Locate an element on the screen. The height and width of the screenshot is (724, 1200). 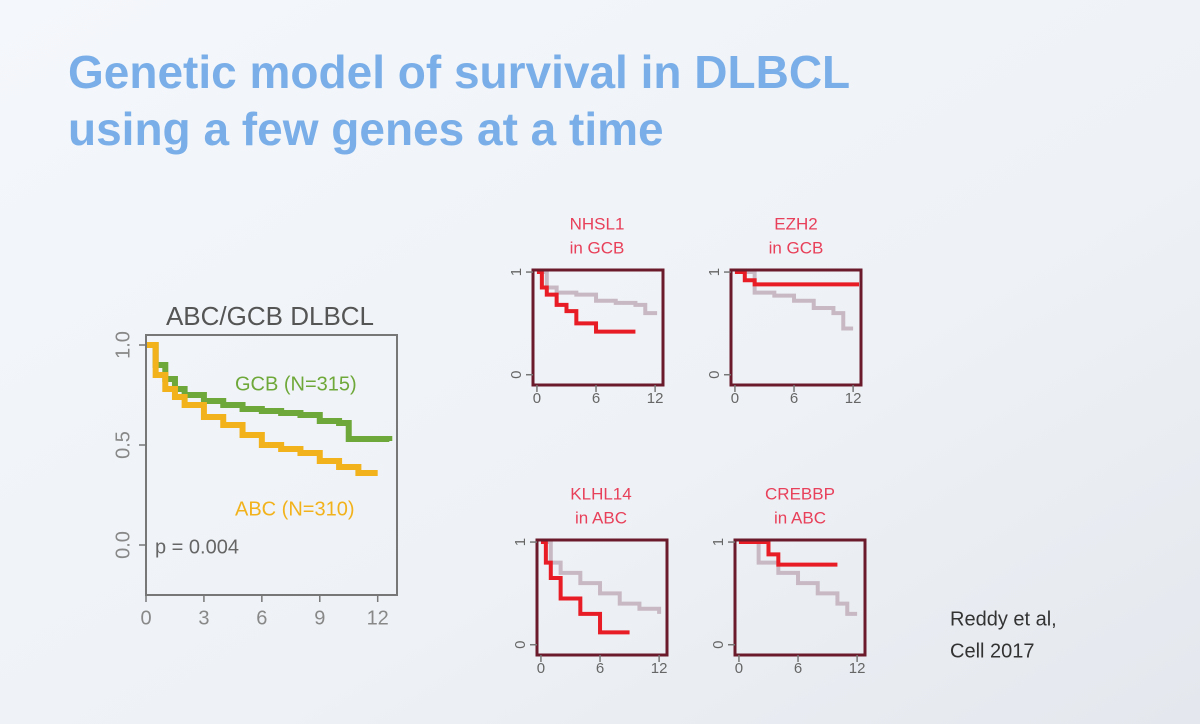
citation: Reddy et al, is located at coordinates (1003, 619).